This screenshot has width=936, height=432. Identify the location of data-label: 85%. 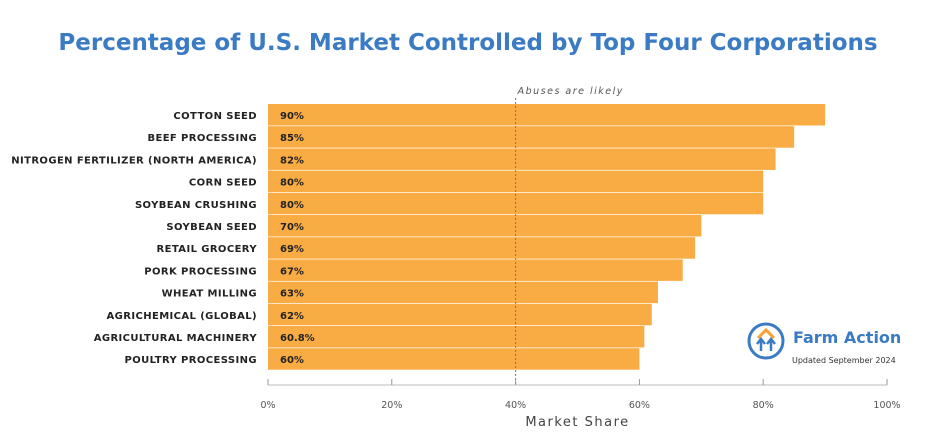
(292, 138).